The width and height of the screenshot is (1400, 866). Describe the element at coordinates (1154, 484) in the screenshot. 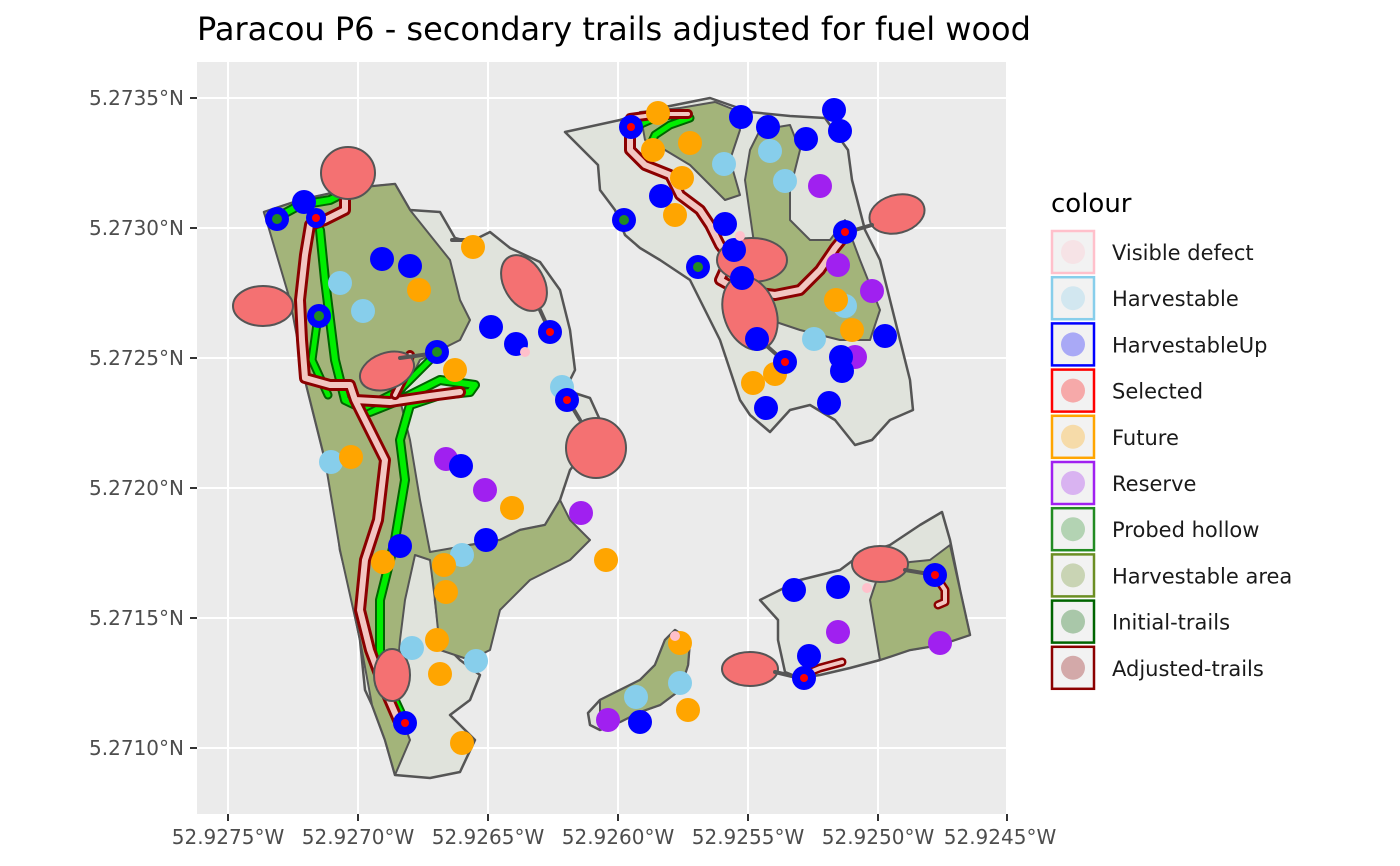

I see `legend-label: Reserve` at that location.